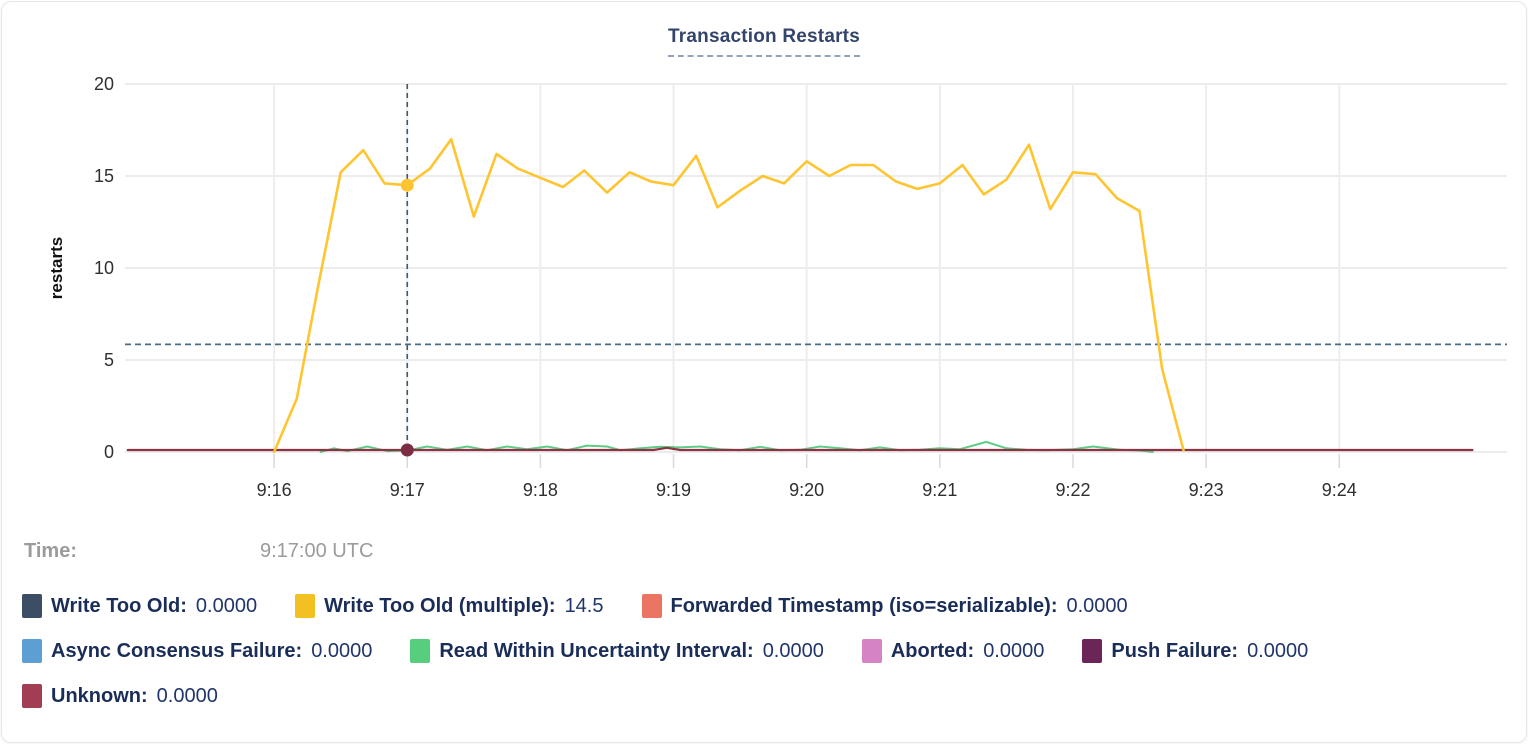  I want to click on chart-title: Transaction Restarts, so click(764, 41).